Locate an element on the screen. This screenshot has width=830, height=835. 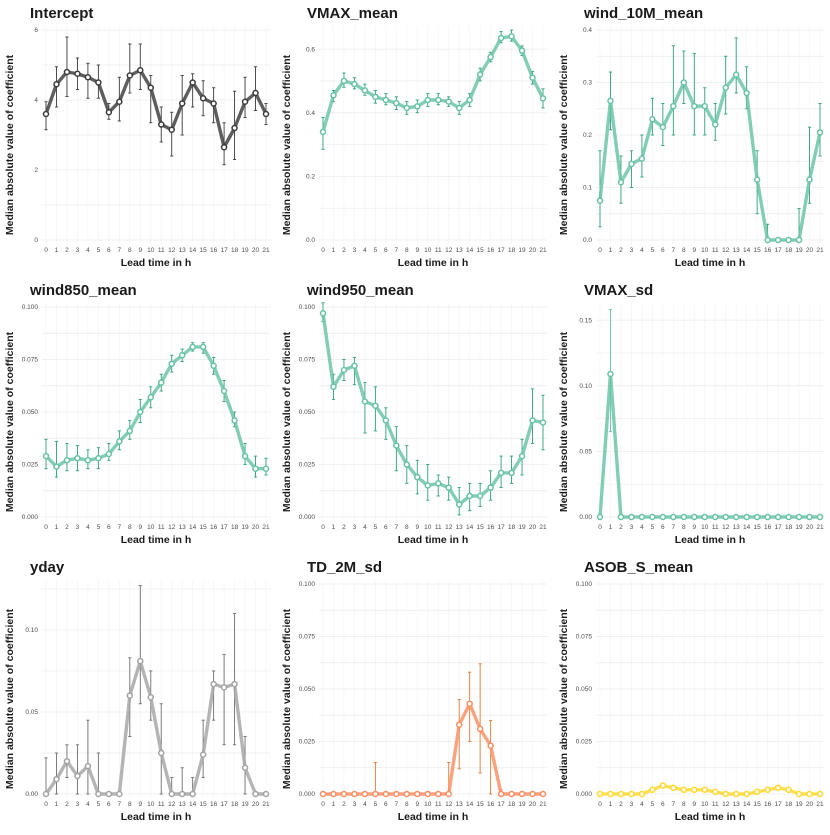
y-axis: 0.000 0.025 0.050 0.075 0.100 is located at coordinates (307, 689).